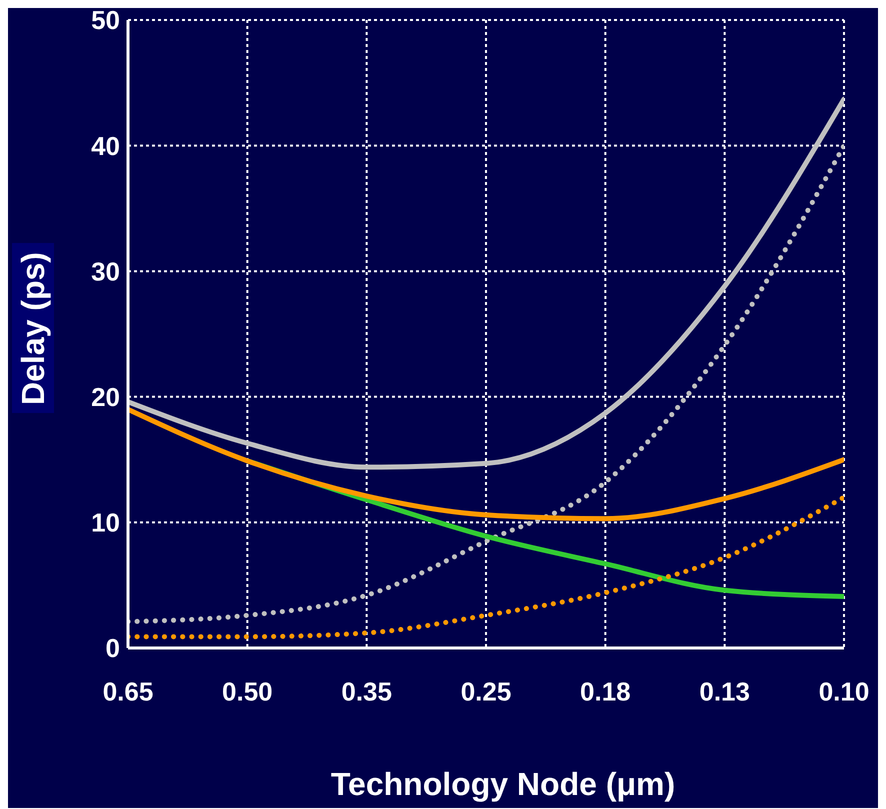 The height and width of the screenshot is (809, 886). Describe the element at coordinates (113, 648) in the screenshot. I see `y-tick-label: 0` at that location.